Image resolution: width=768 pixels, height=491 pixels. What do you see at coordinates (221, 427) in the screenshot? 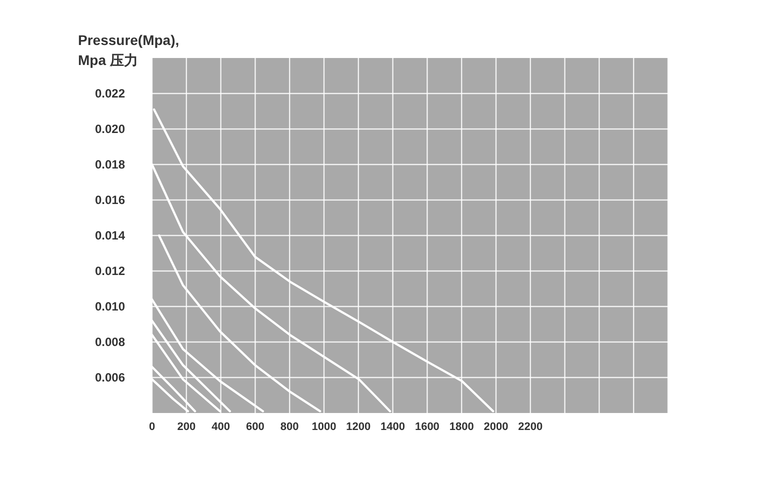
I see `x-tick-label: 400` at bounding box center [221, 427].